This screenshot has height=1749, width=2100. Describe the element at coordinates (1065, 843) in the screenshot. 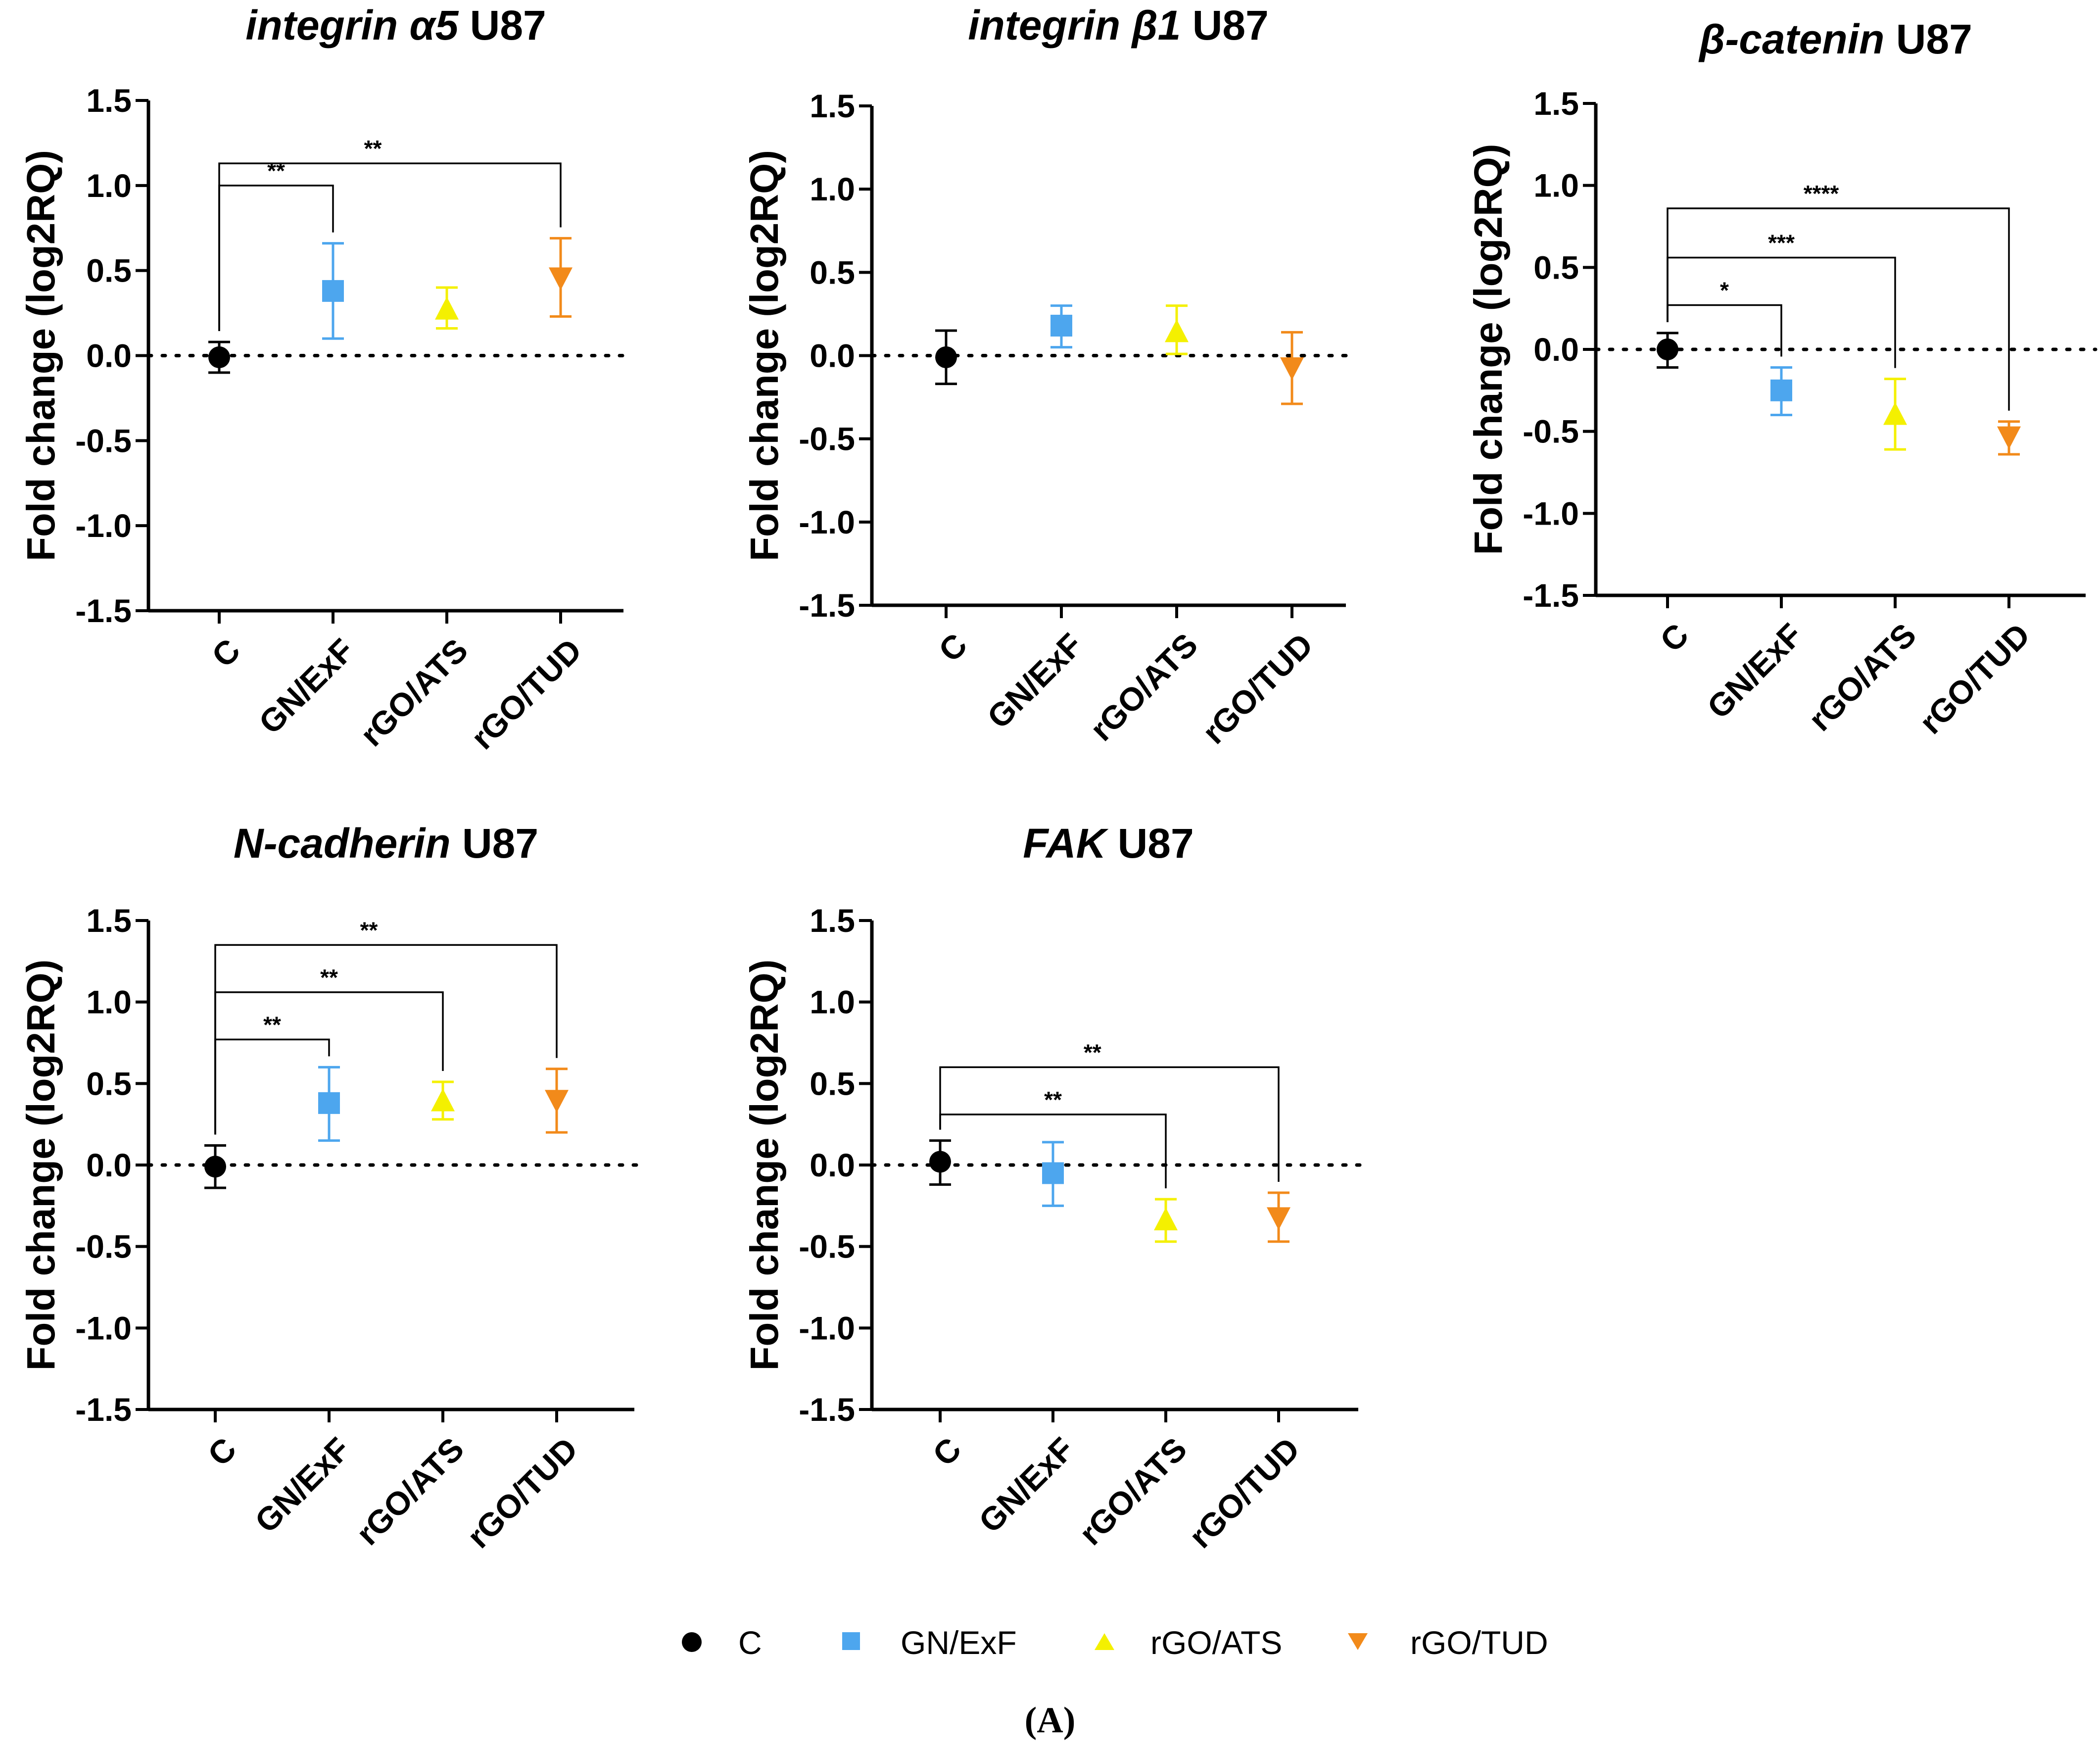

I see `panel-title-gene: FAK` at that location.